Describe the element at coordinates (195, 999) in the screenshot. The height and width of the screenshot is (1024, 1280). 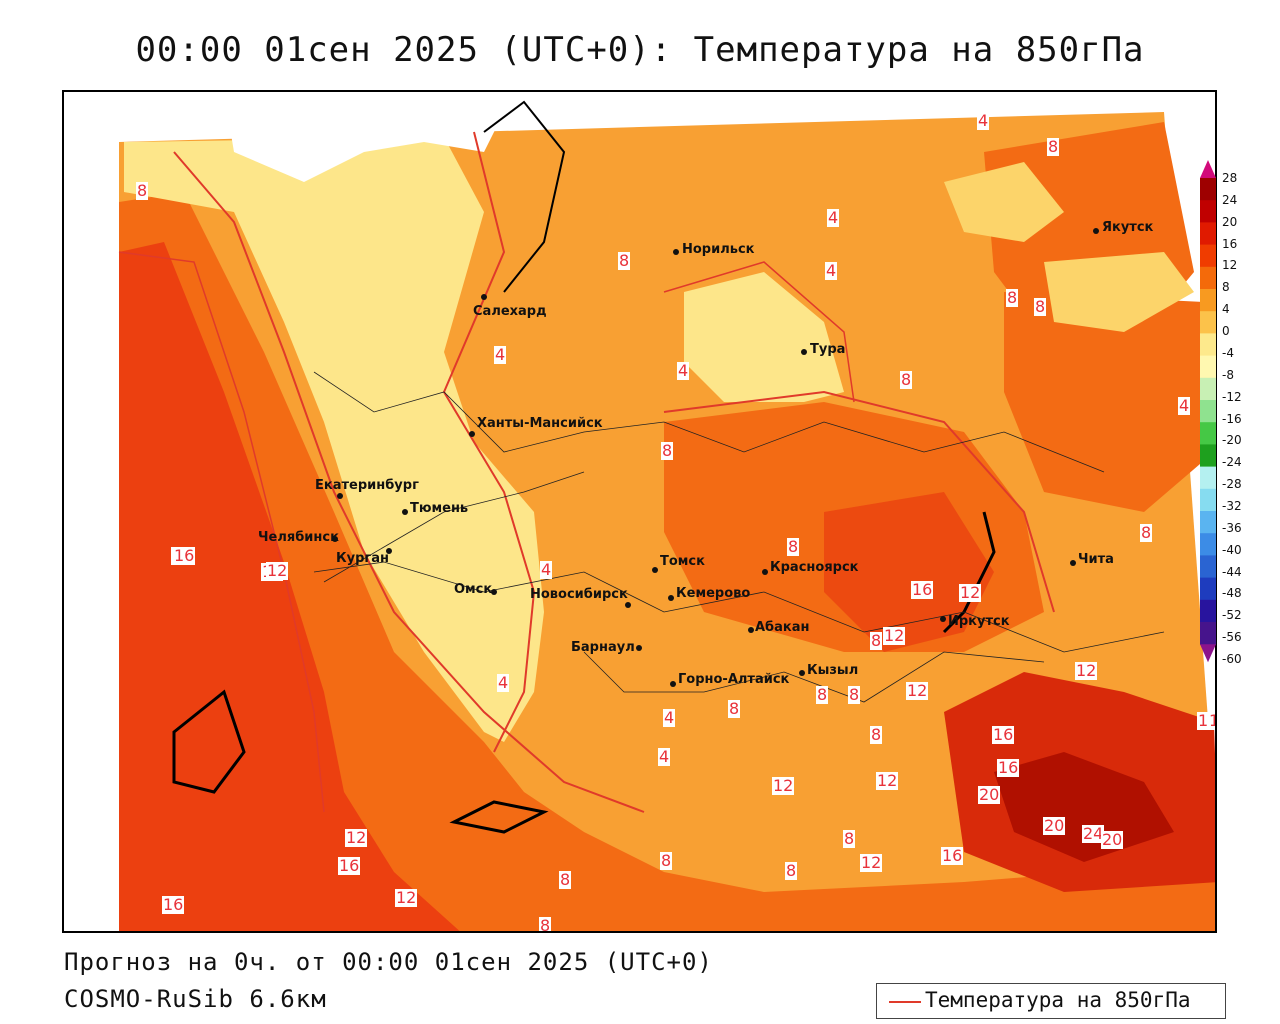
I see `model-name: COSMO-RuSib 6.6км` at that location.